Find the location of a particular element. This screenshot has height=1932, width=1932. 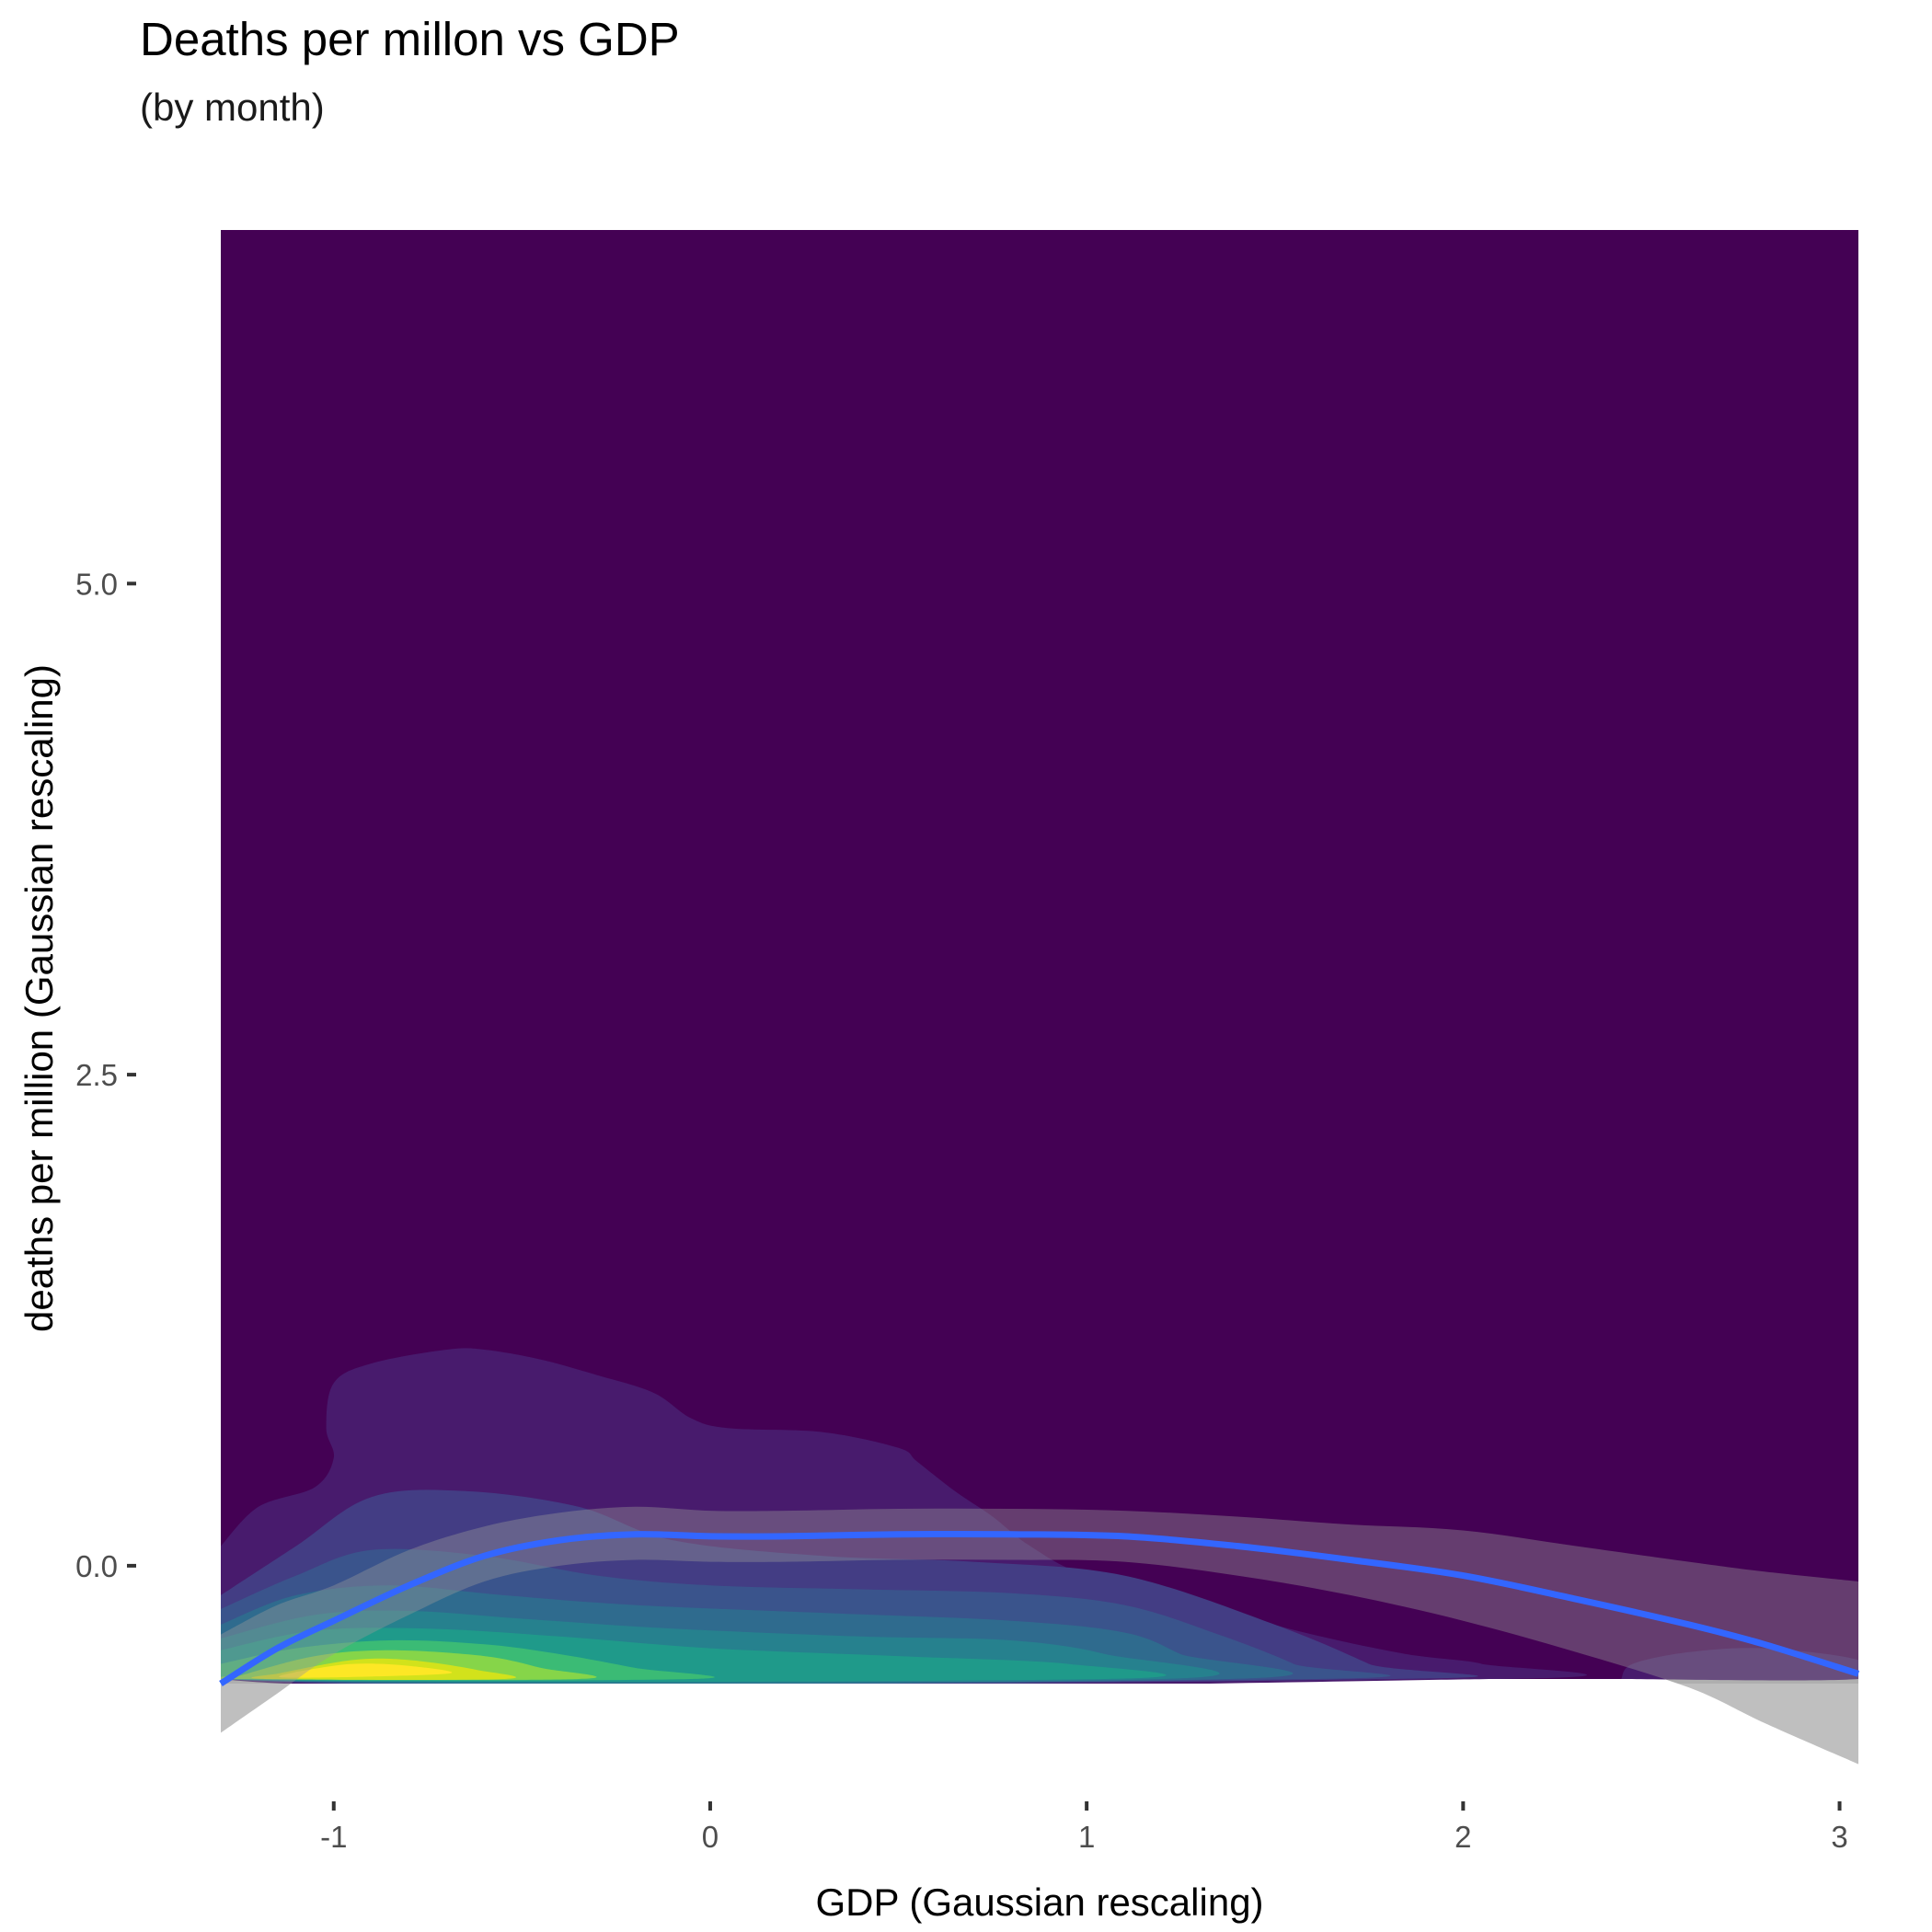

x-tick-label: -1 is located at coordinates (333, 1837).